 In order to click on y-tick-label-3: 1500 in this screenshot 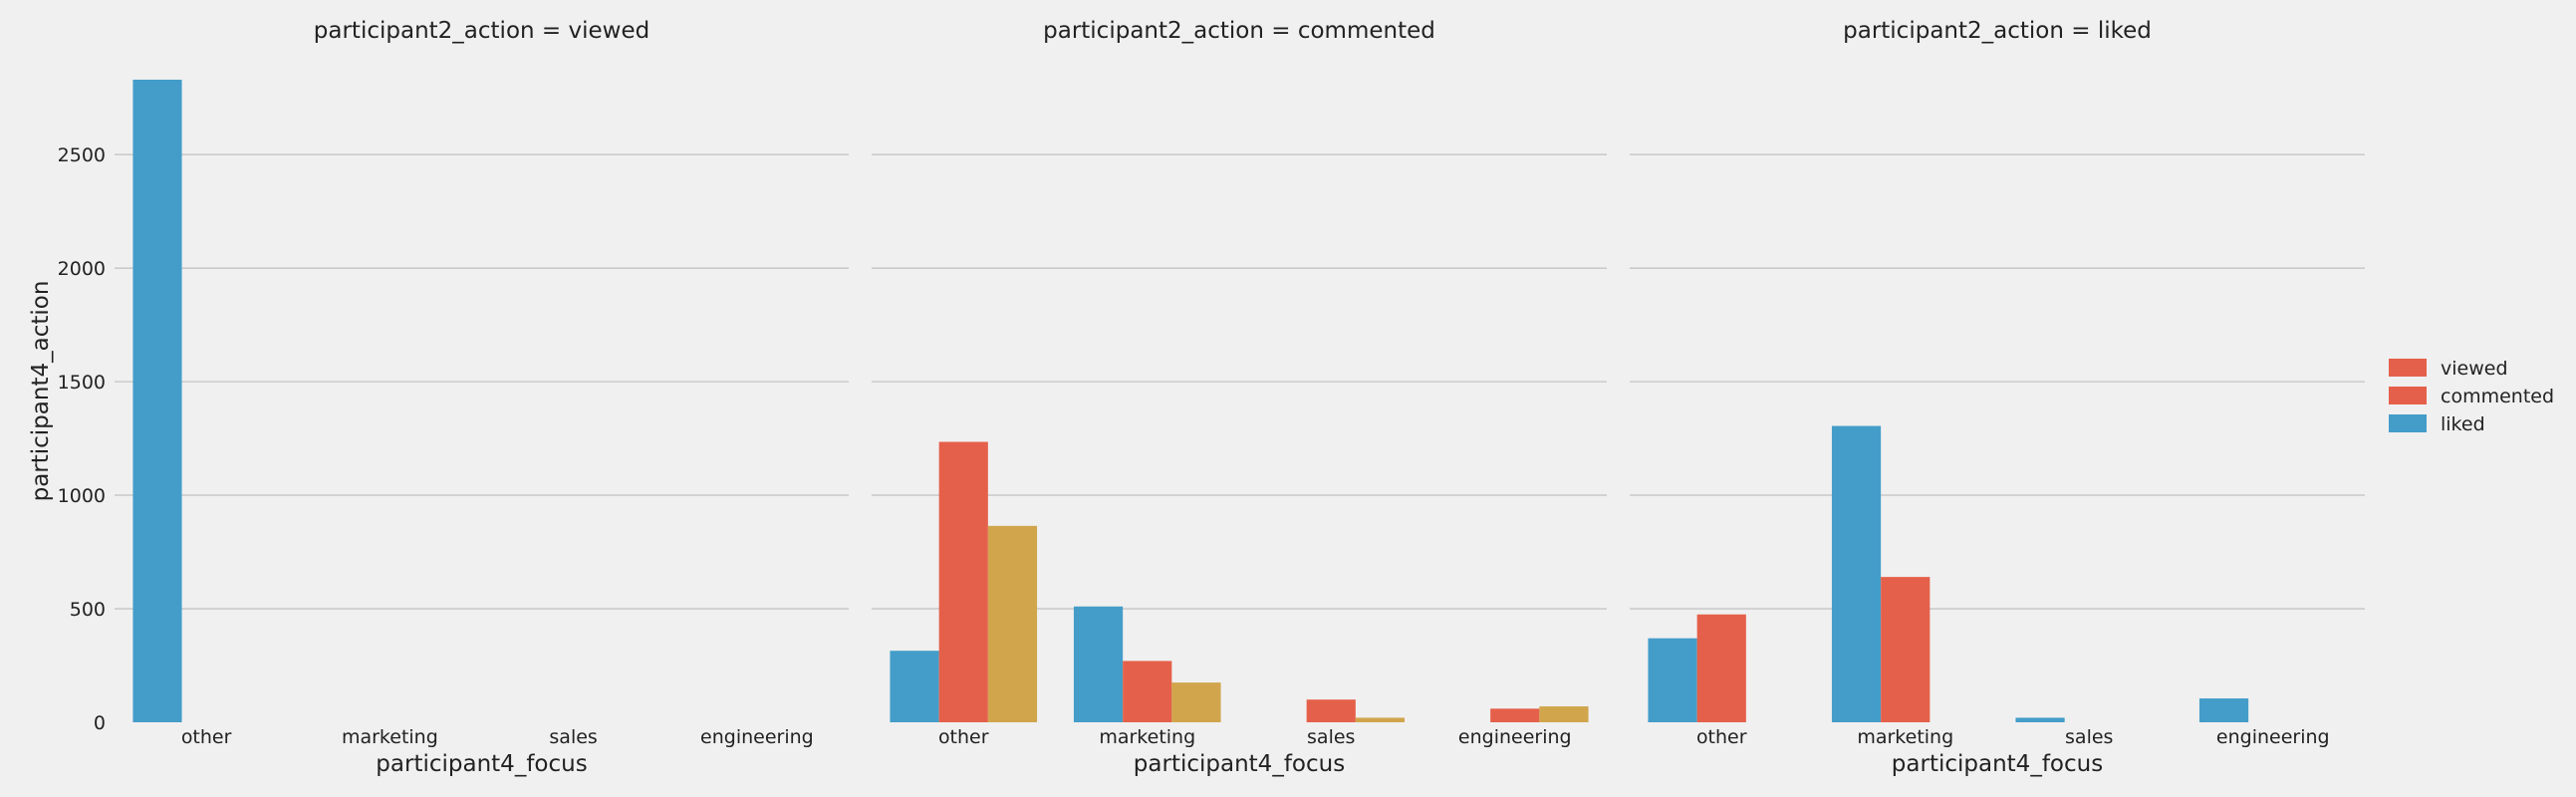, I will do `click(82, 383)`.